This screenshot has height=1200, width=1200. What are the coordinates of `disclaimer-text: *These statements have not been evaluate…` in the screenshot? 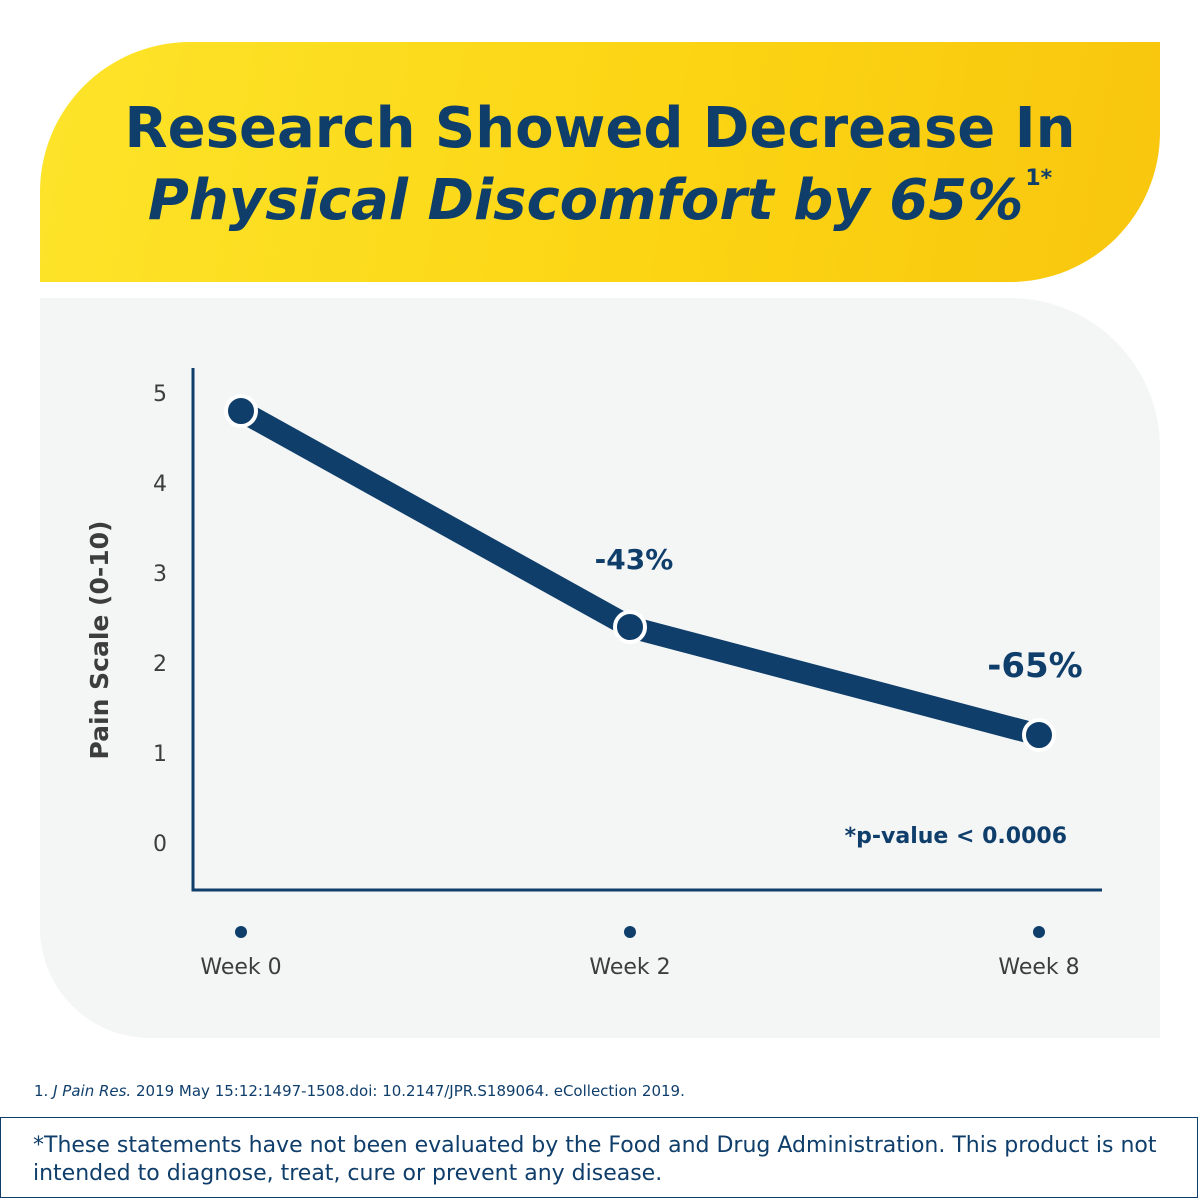 It's located at (595, 1159).